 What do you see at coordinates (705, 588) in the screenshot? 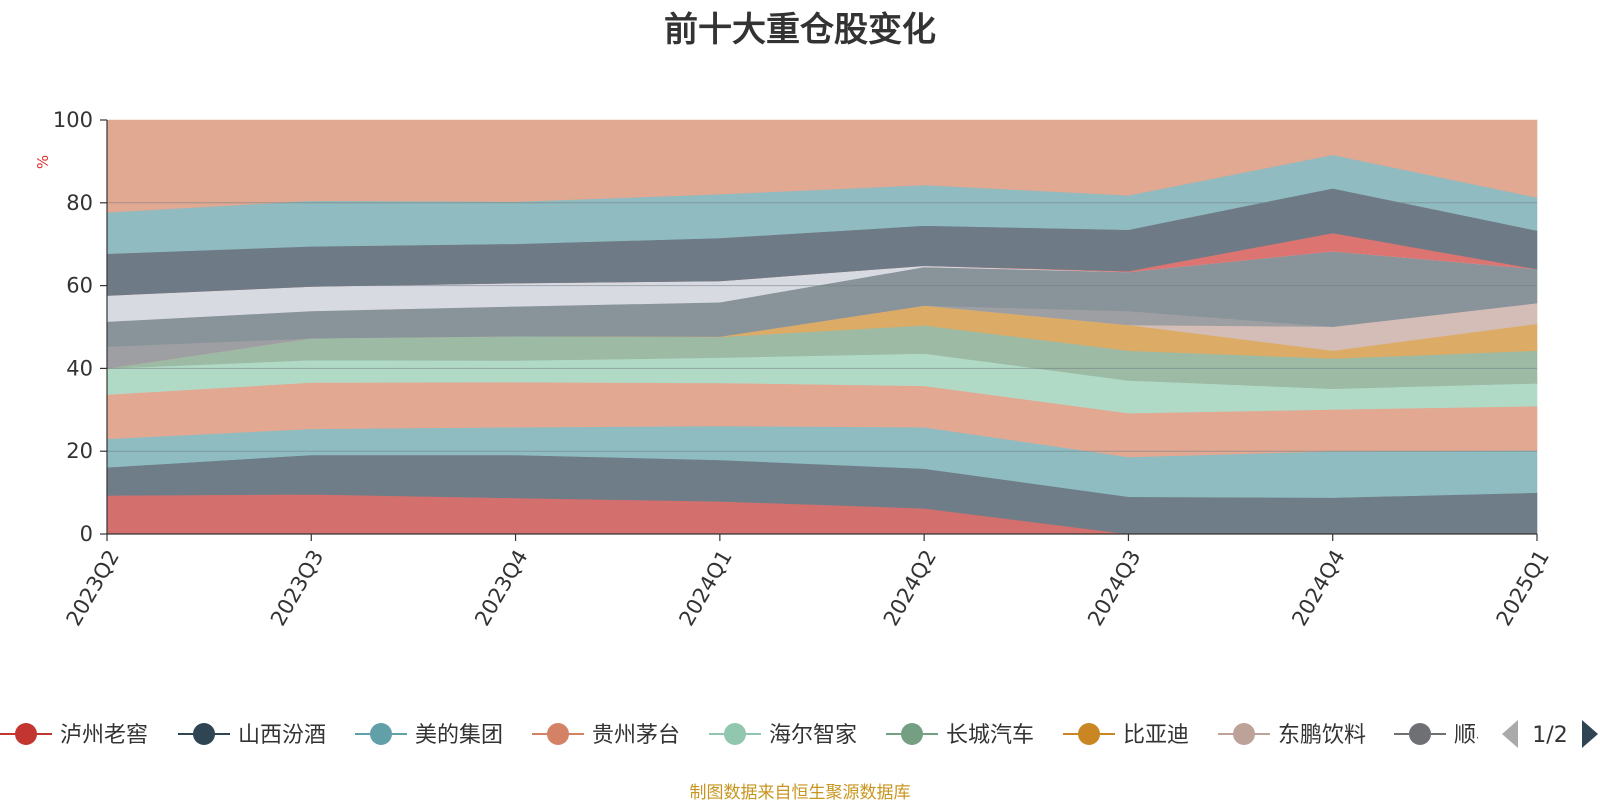
I see `x-tick-label: 2024Q1` at bounding box center [705, 588].